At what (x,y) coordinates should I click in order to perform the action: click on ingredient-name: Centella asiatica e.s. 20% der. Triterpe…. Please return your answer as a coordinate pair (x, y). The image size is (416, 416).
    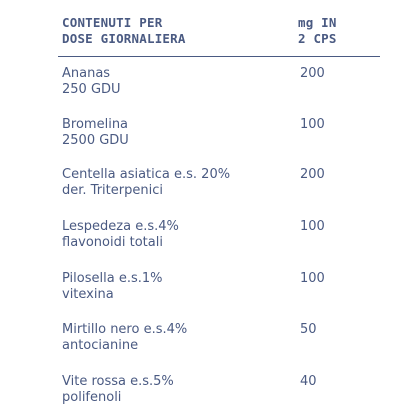
    Looking at the image, I should click on (176, 183).